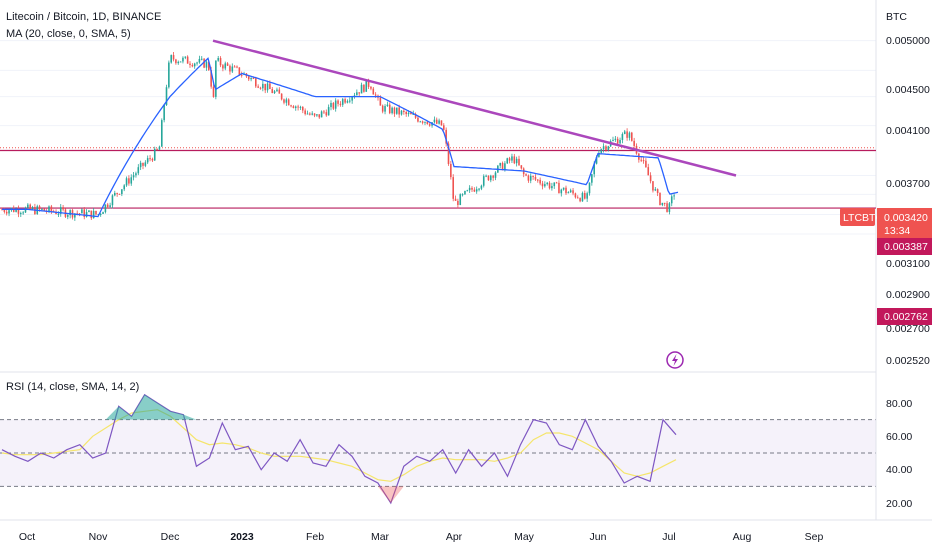 Image resolution: width=932 pixels, height=550 pixels. What do you see at coordinates (908, 90) in the screenshot?
I see `price-tick: 0.004500` at bounding box center [908, 90].